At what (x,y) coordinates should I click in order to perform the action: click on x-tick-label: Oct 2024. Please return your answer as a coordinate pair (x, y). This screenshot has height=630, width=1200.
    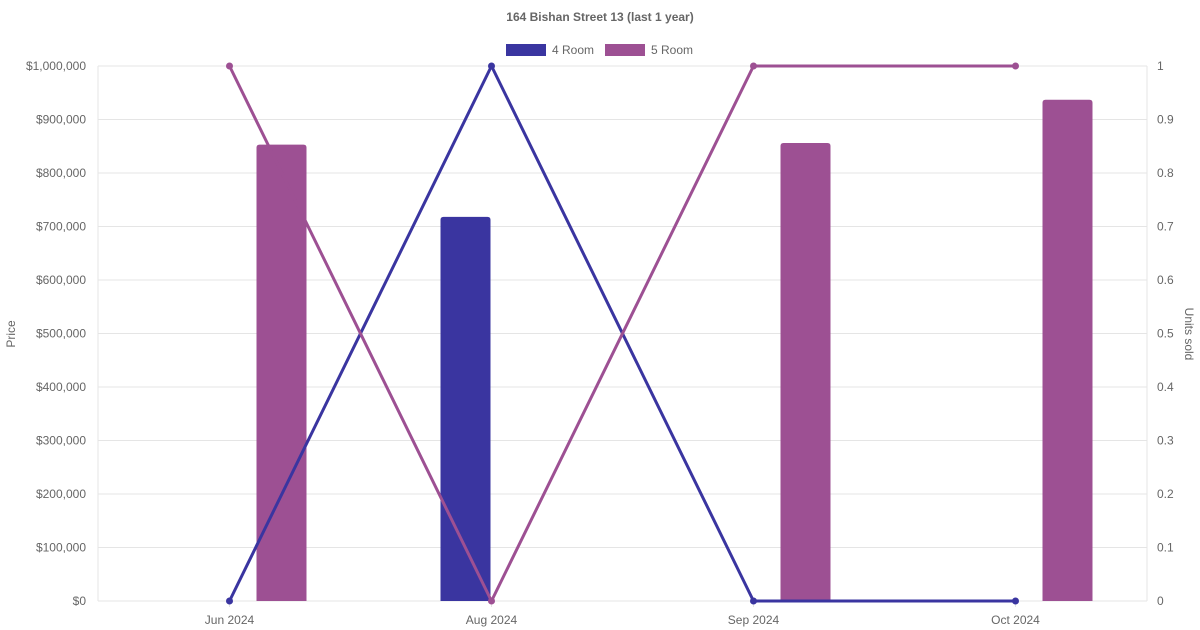
    Looking at the image, I should click on (1015, 620).